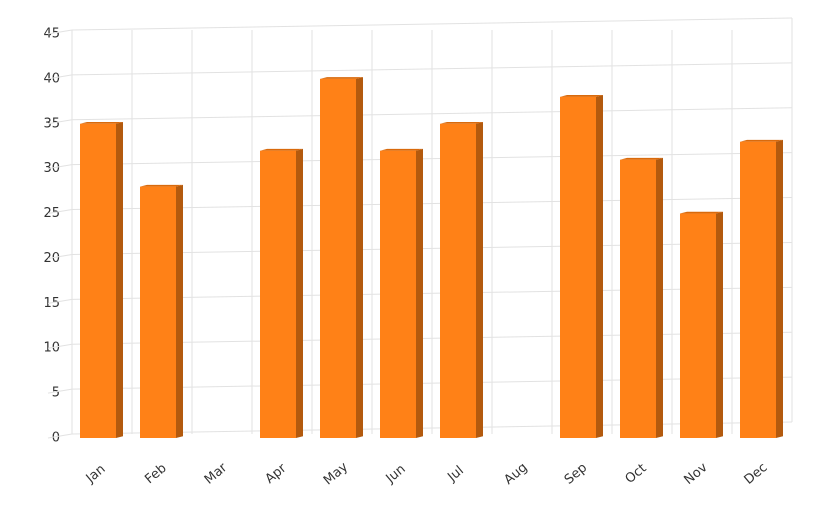 The width and height of the screenshot is (837, 532). What do you see at coordinates (56, 393) in the screenshot?
I see `y-tick-label: 5` at bounding box center [56, 393].